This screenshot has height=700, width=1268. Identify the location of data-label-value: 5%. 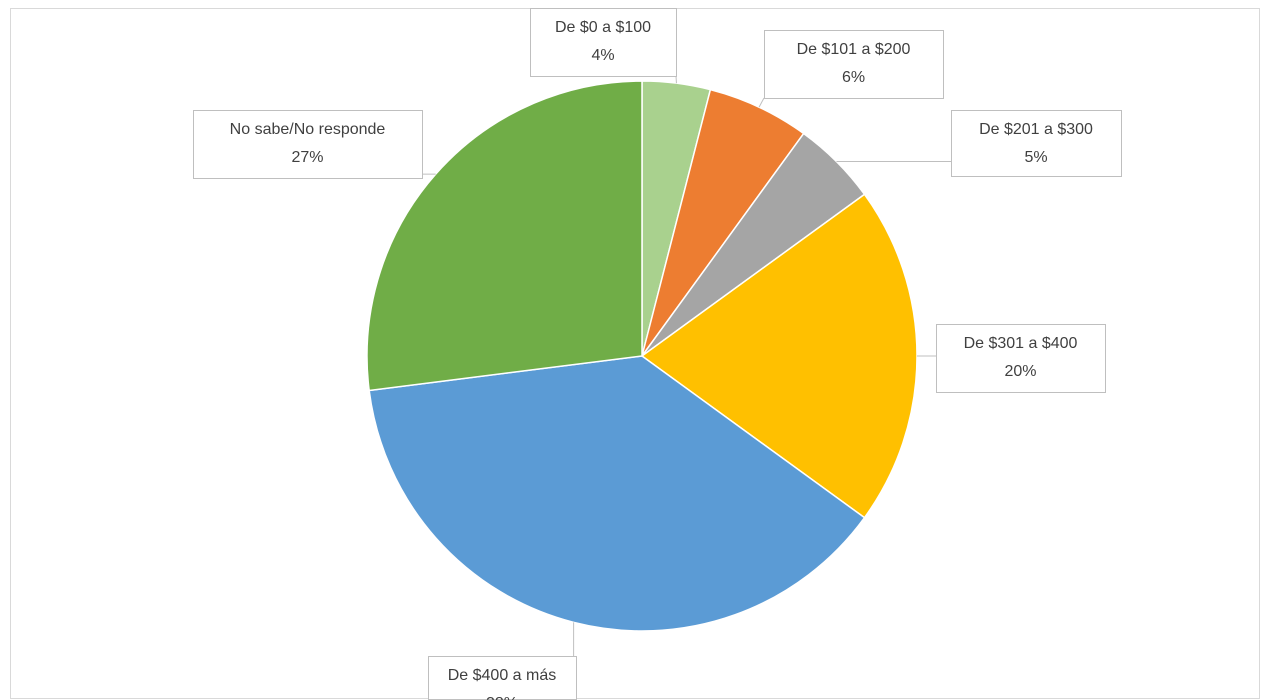
(1035, 157).